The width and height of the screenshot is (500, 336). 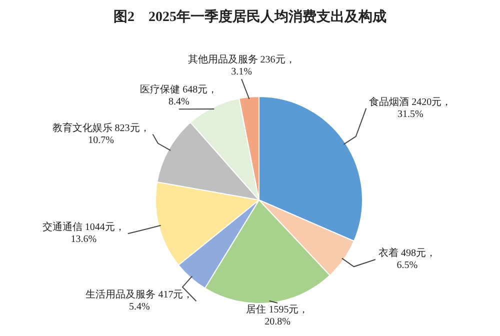 I want to click on slice-label: 食品烟酒 2420元， 31.5%, so click(x=410, y=108).